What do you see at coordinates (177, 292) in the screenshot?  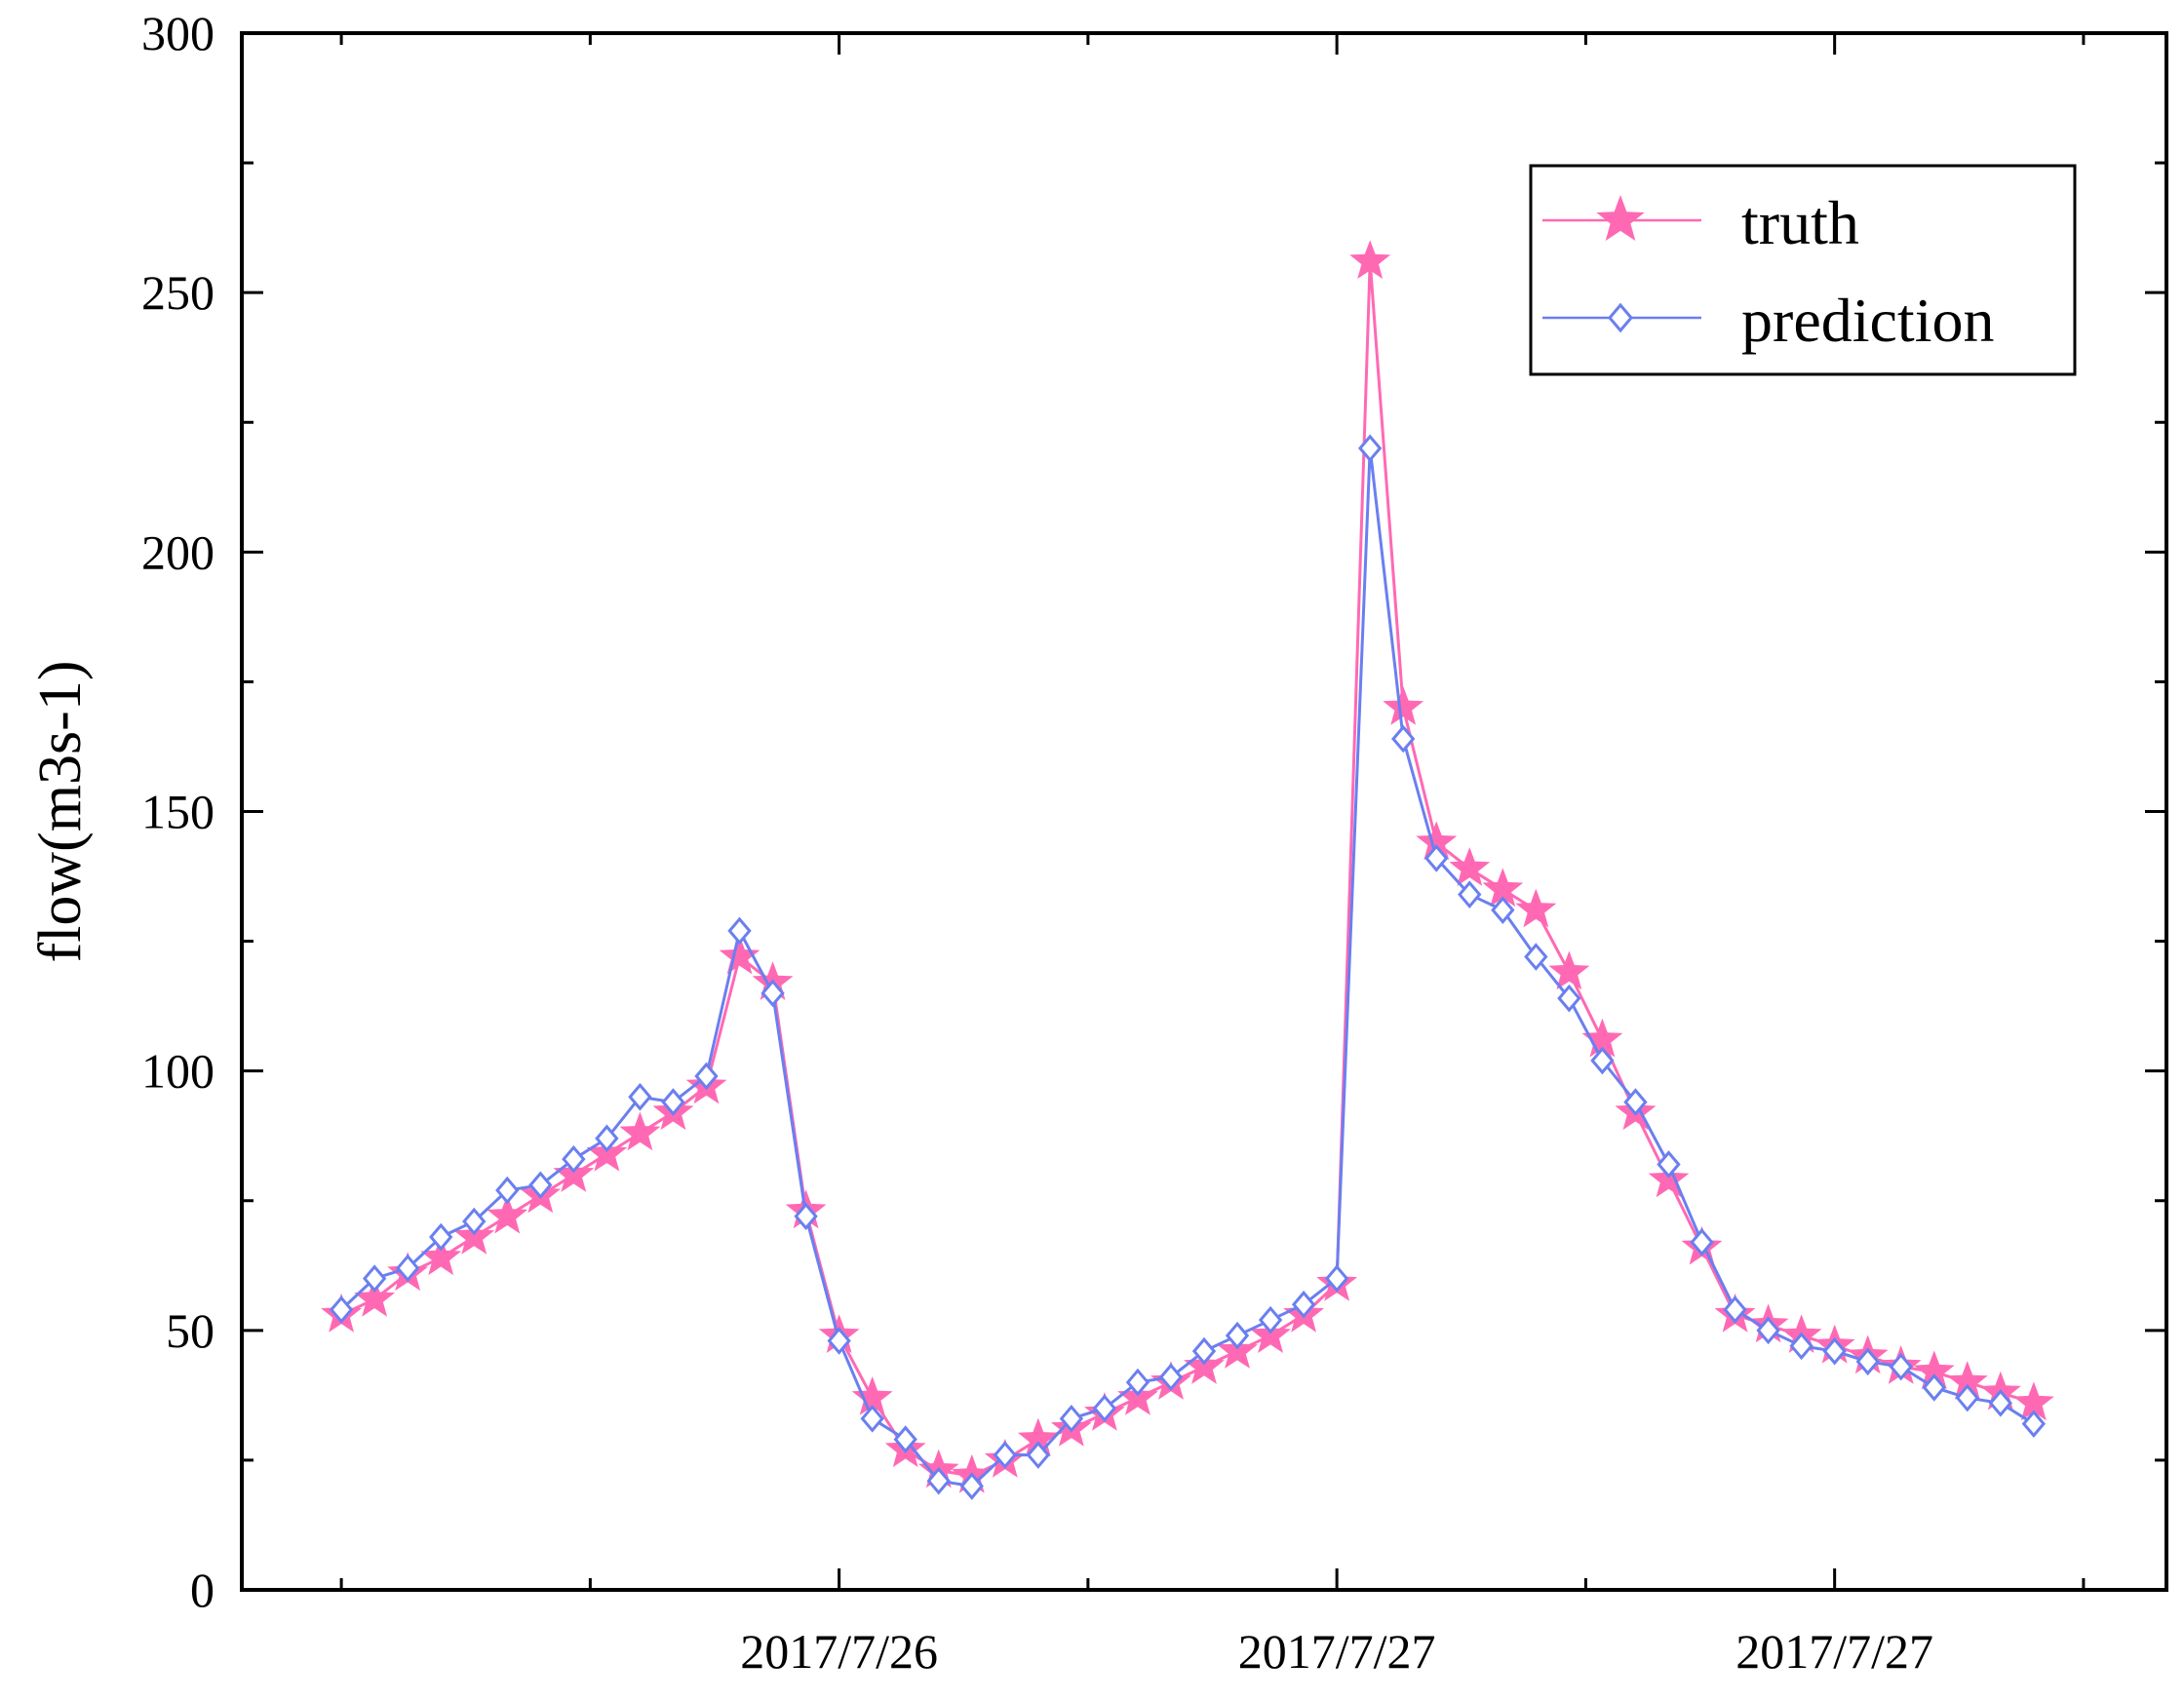 I see `y-tick-label: 250` at bounding box center [177, 292].